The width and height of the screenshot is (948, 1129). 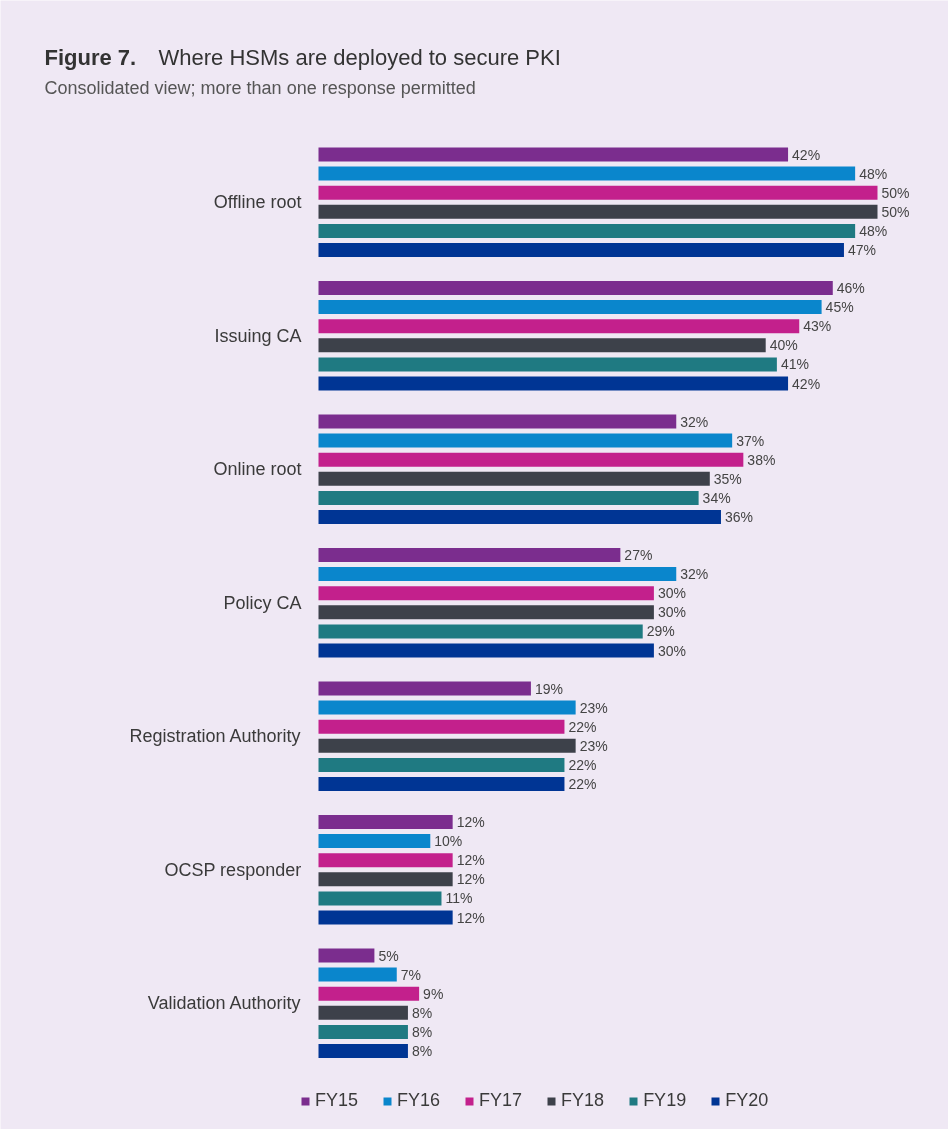 I want to click on y-tick-label: Offline root, so click(x=257, y=202).